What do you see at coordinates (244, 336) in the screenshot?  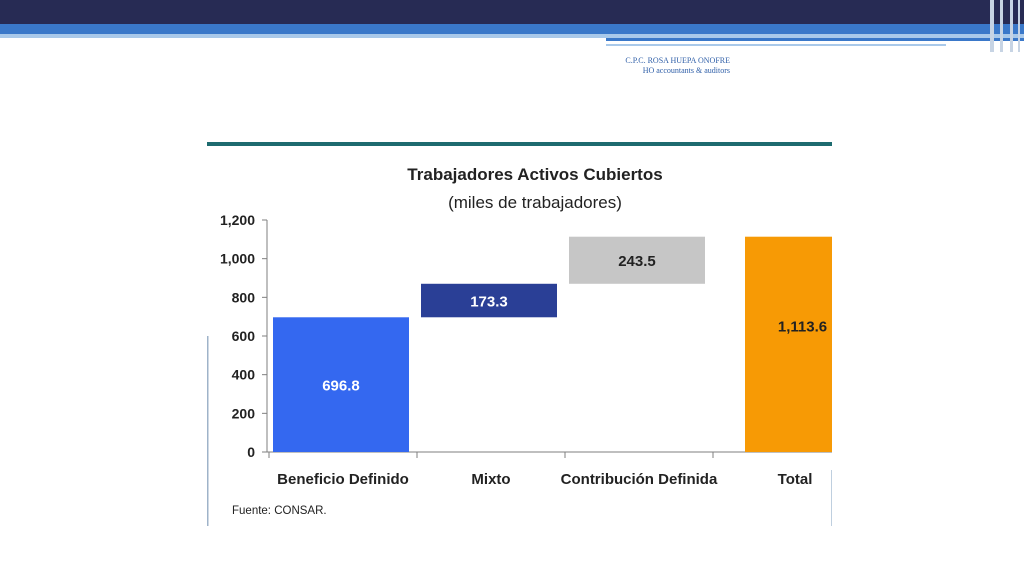 I see `y-tick-label: 600` at bounding box center [244, 336].